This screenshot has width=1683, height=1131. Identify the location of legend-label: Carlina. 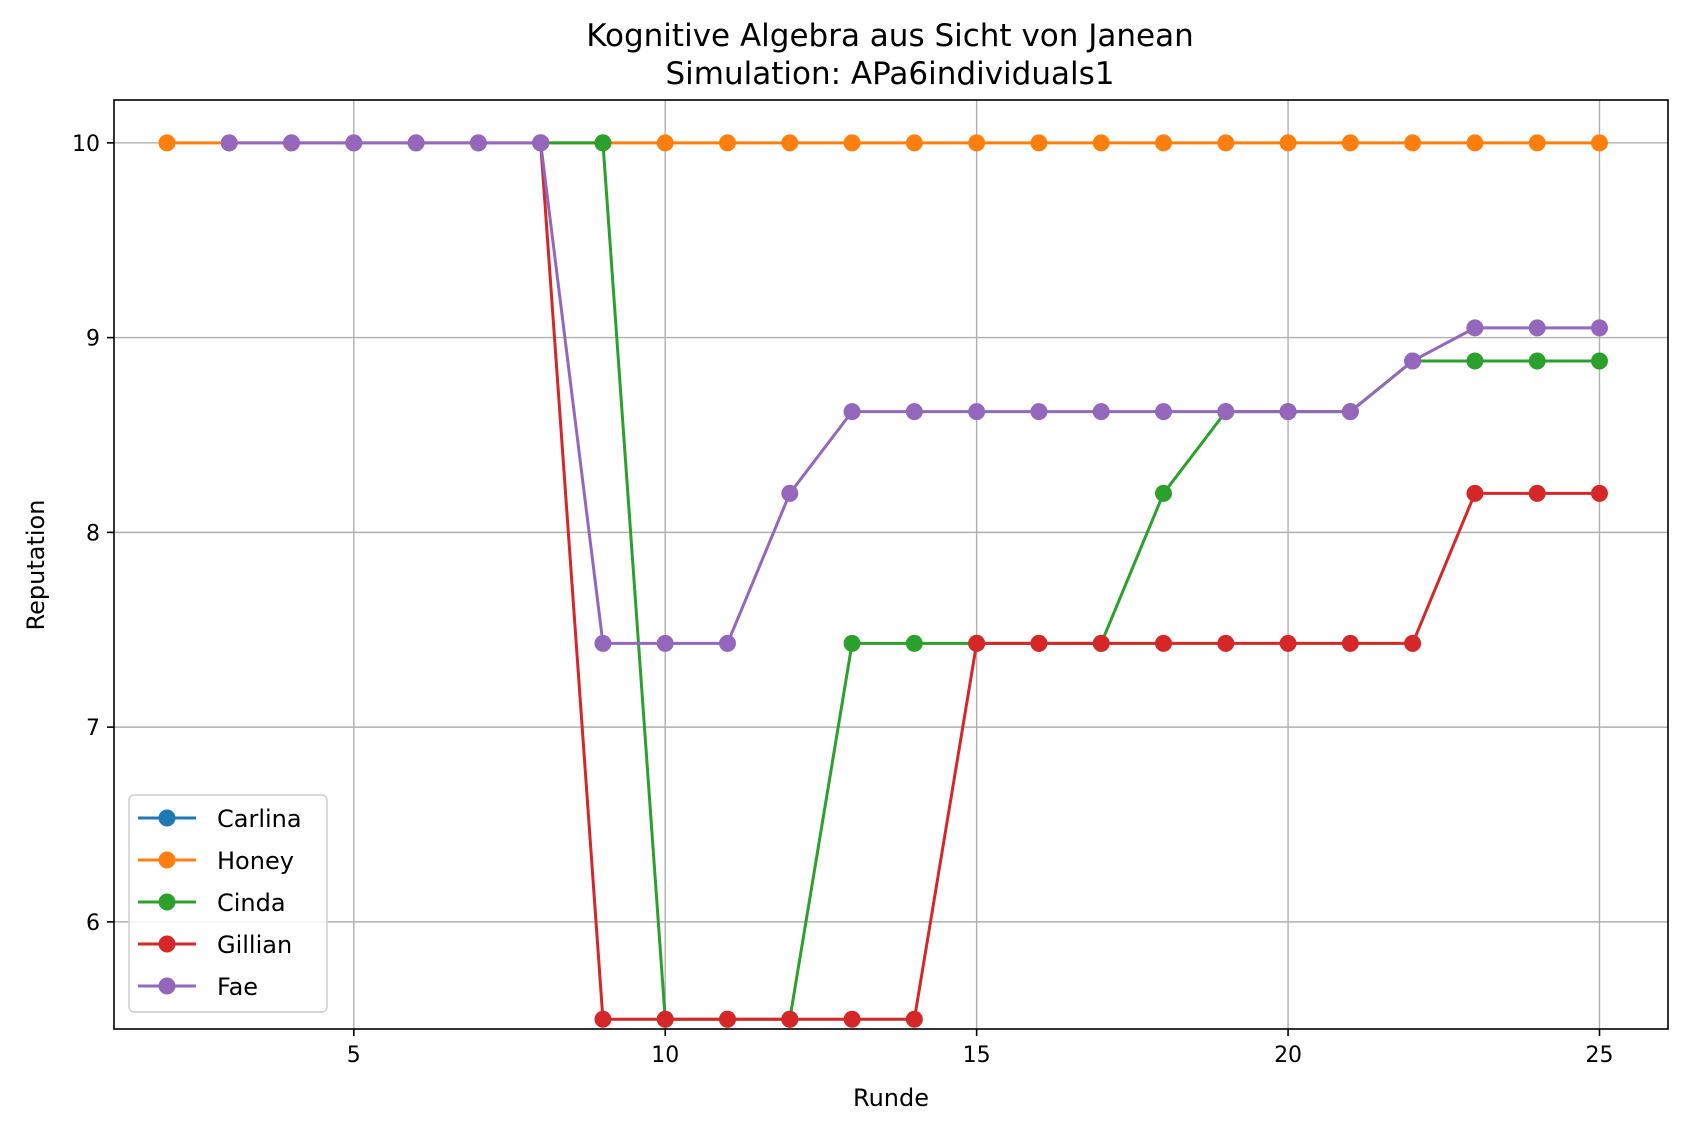
(259, 819).